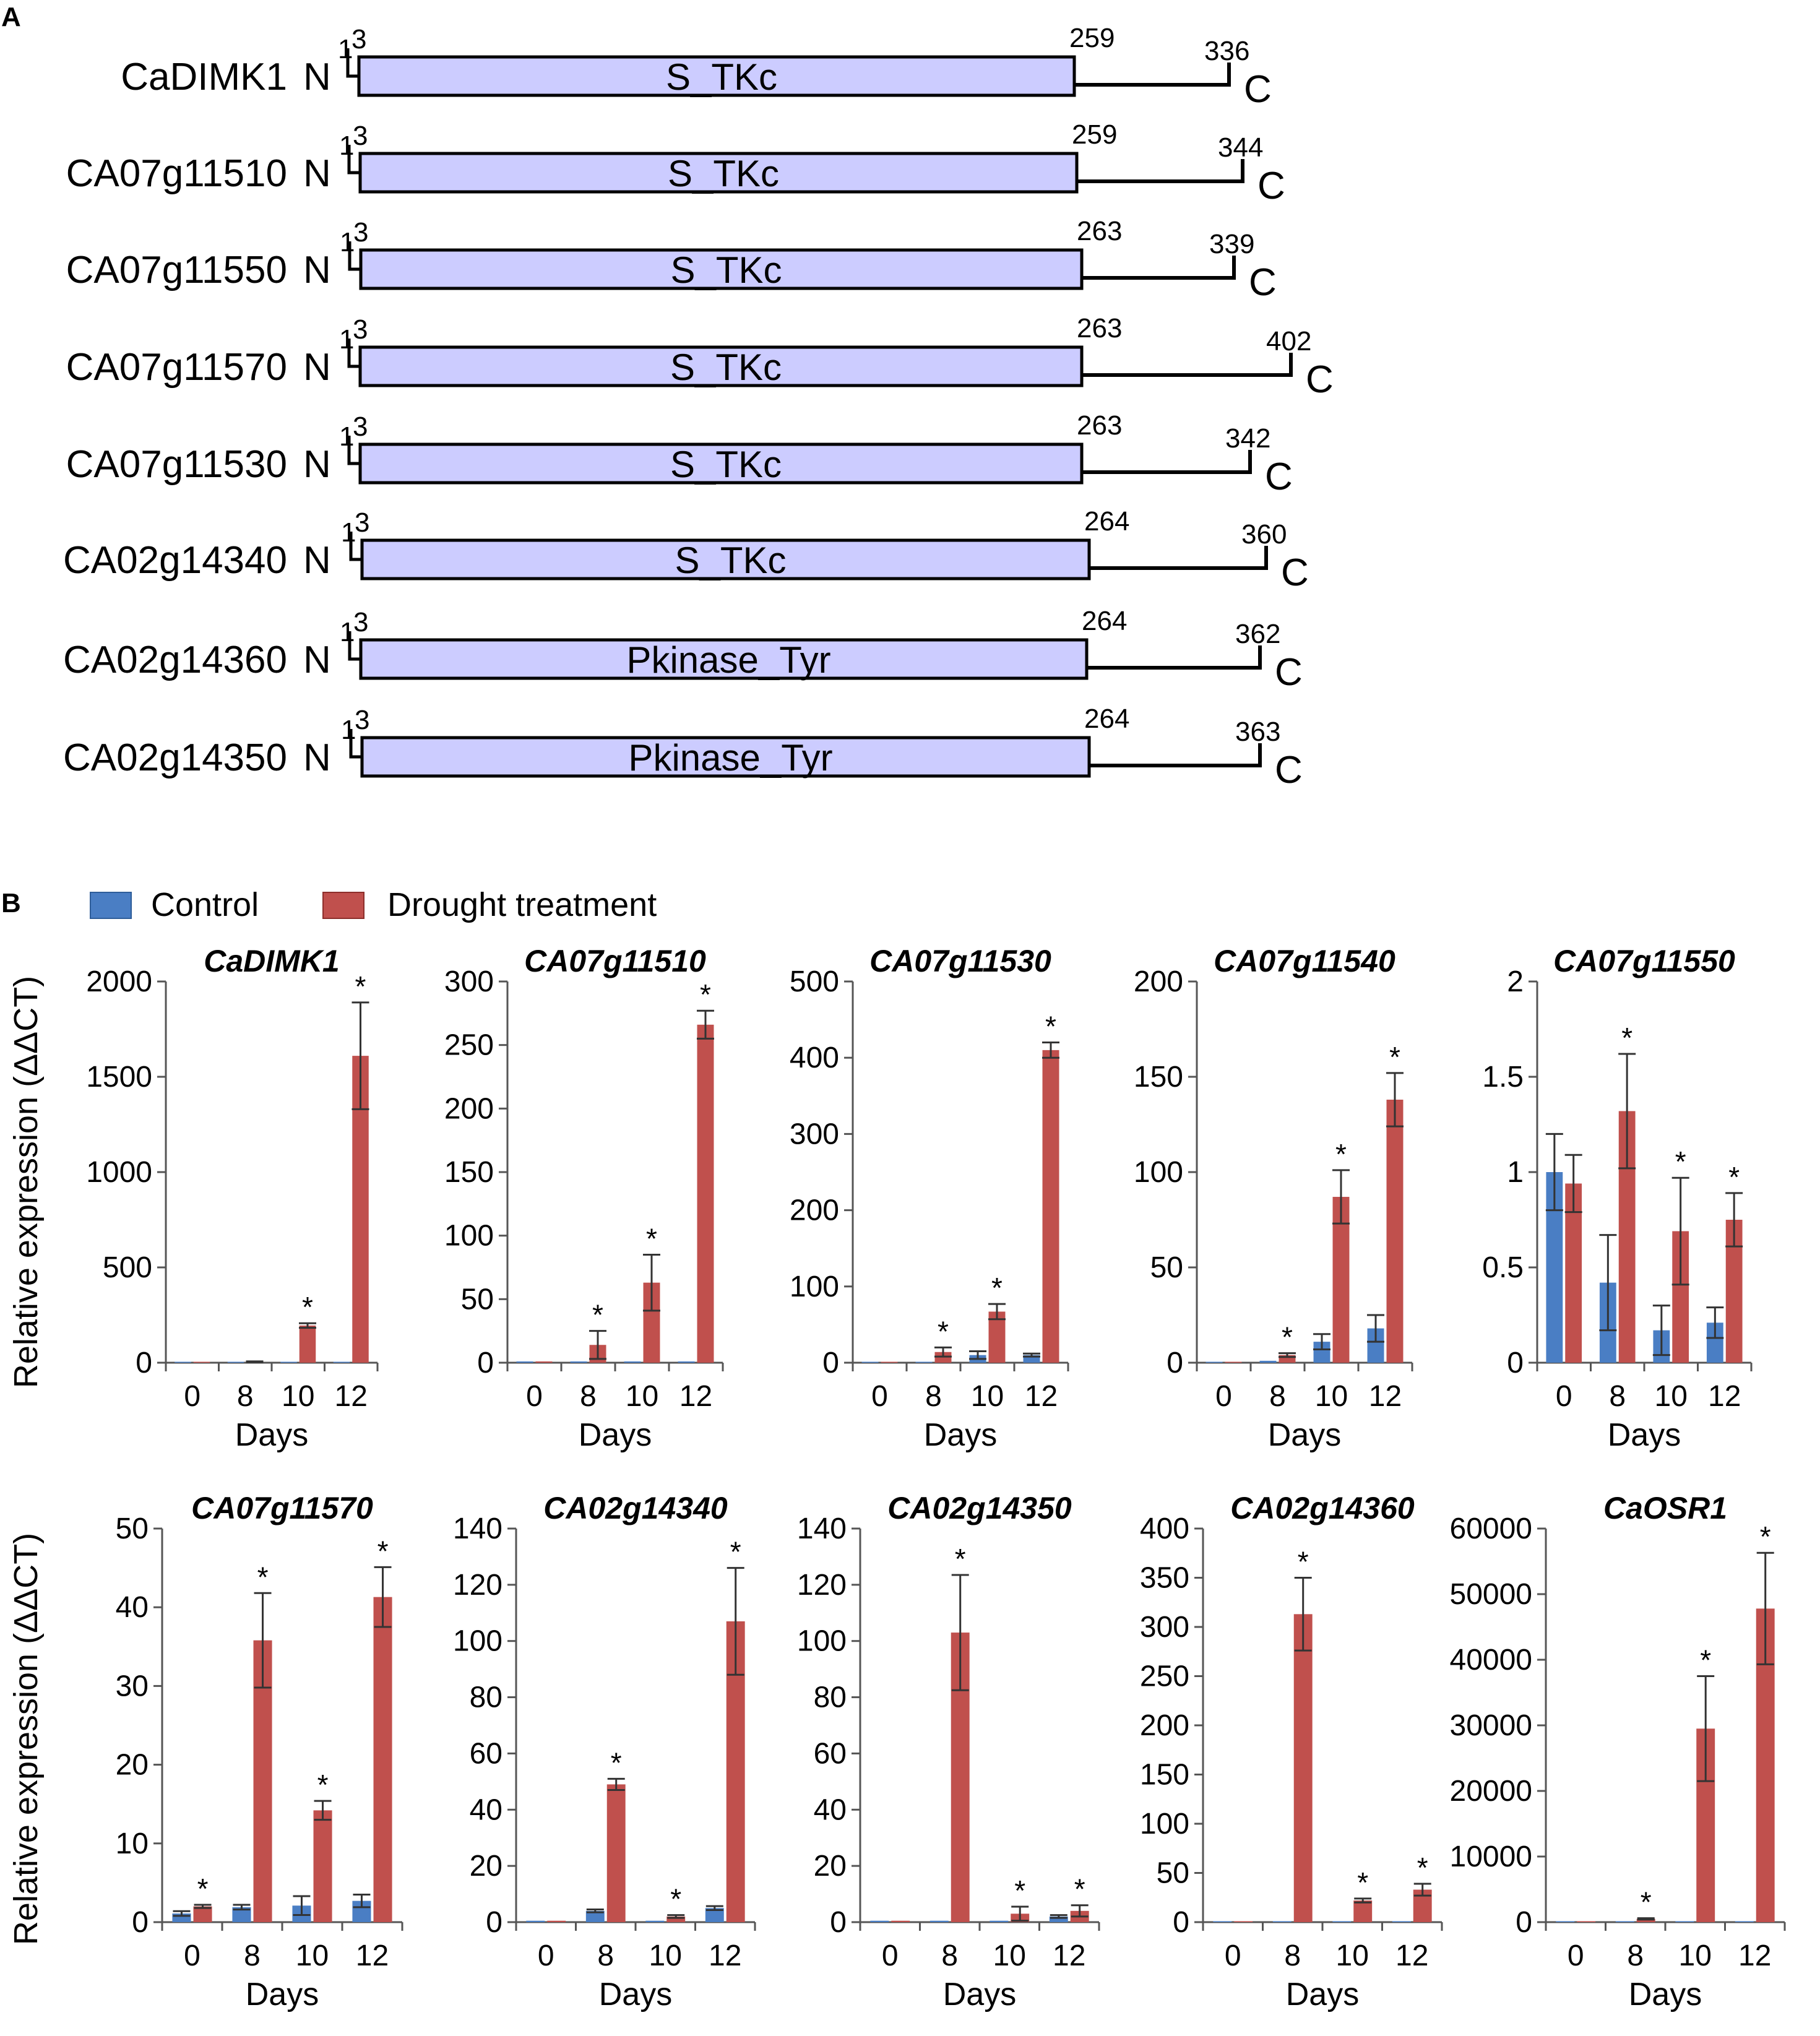 This screenshot has width=1820, height=2036. What do you see at coordinates (1491, 1856) in the screenshot?
I see `y-tick-label: 10000` at bounding box center [1491, 1856].